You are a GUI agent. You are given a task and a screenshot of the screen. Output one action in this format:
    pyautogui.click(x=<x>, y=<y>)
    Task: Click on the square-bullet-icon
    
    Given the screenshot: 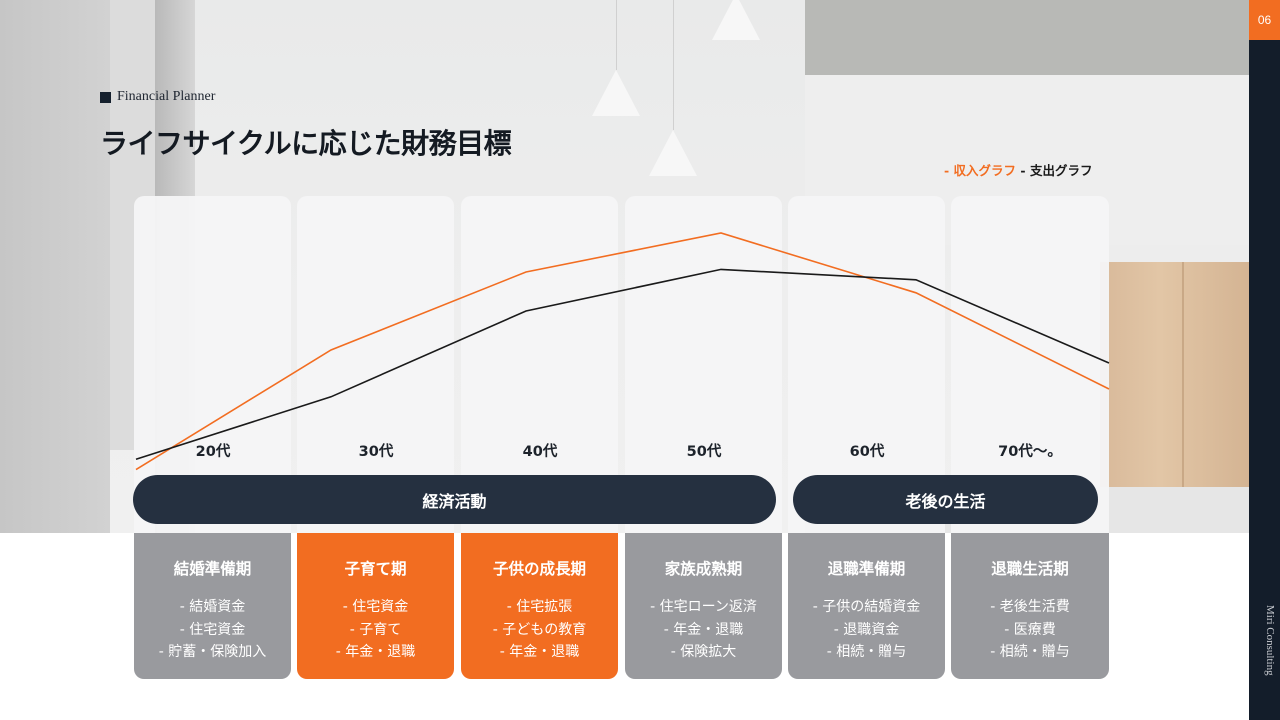 What is the action you would take?
    pyautogui.click(x=105, y=97)
    